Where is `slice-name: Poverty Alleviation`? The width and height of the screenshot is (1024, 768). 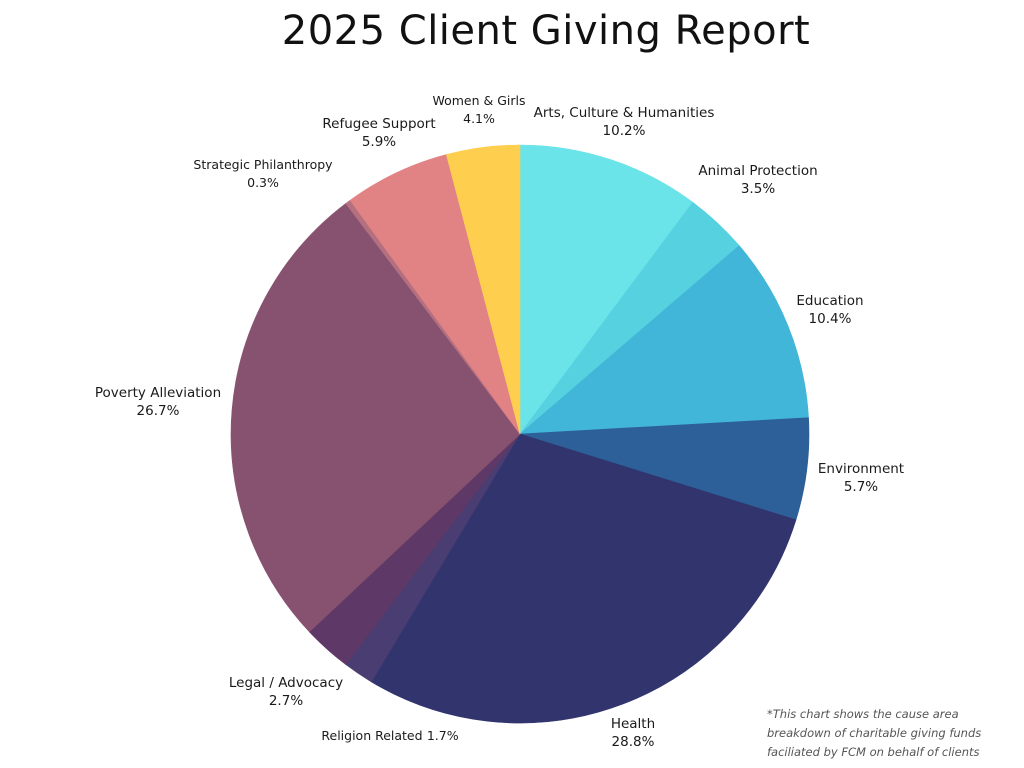 slice-name: Poverty Alleviation is located at coordinates (158, 393).